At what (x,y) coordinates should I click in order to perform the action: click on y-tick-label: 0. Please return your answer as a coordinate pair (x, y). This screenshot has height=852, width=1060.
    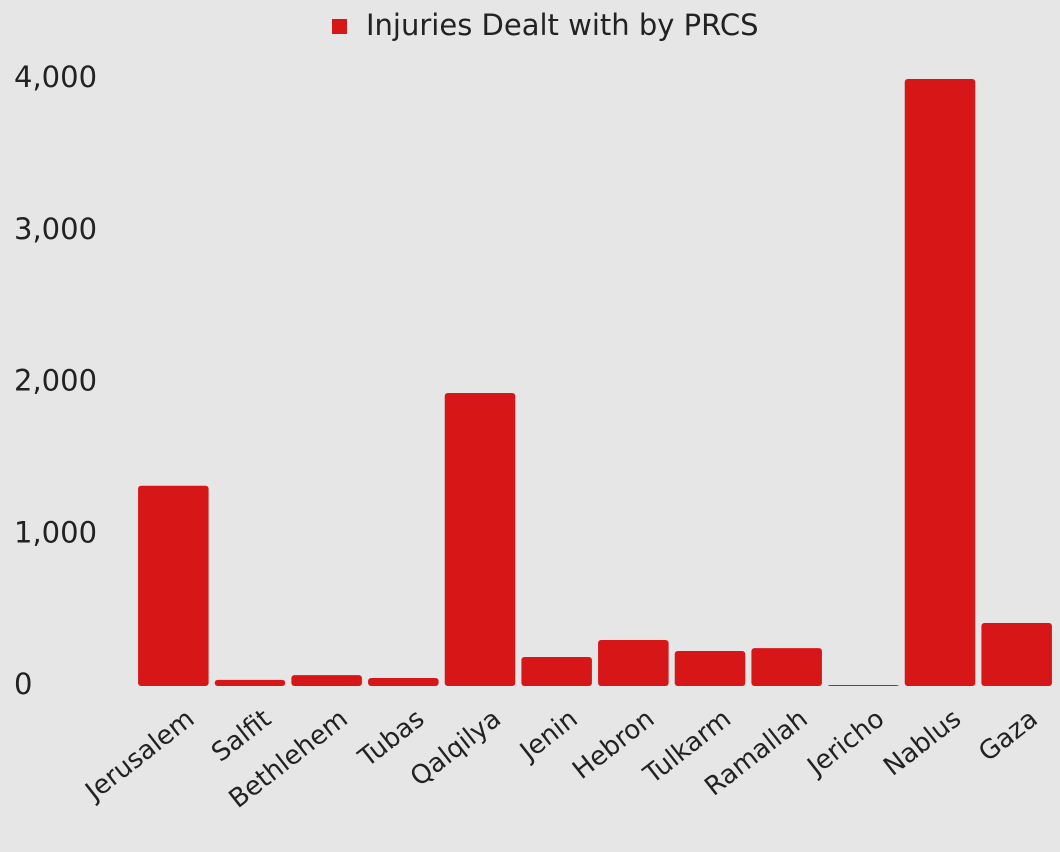
    Looking at the image, I should click on (23, 684).